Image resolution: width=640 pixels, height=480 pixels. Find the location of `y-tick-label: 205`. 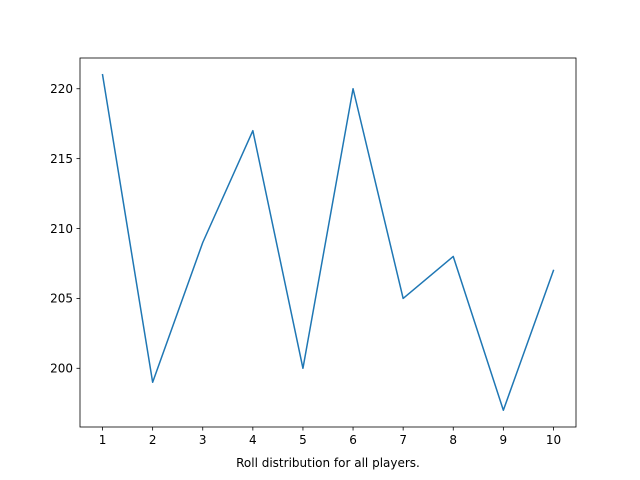

y-tick-label: 205 is located at coordinates (61, 299).